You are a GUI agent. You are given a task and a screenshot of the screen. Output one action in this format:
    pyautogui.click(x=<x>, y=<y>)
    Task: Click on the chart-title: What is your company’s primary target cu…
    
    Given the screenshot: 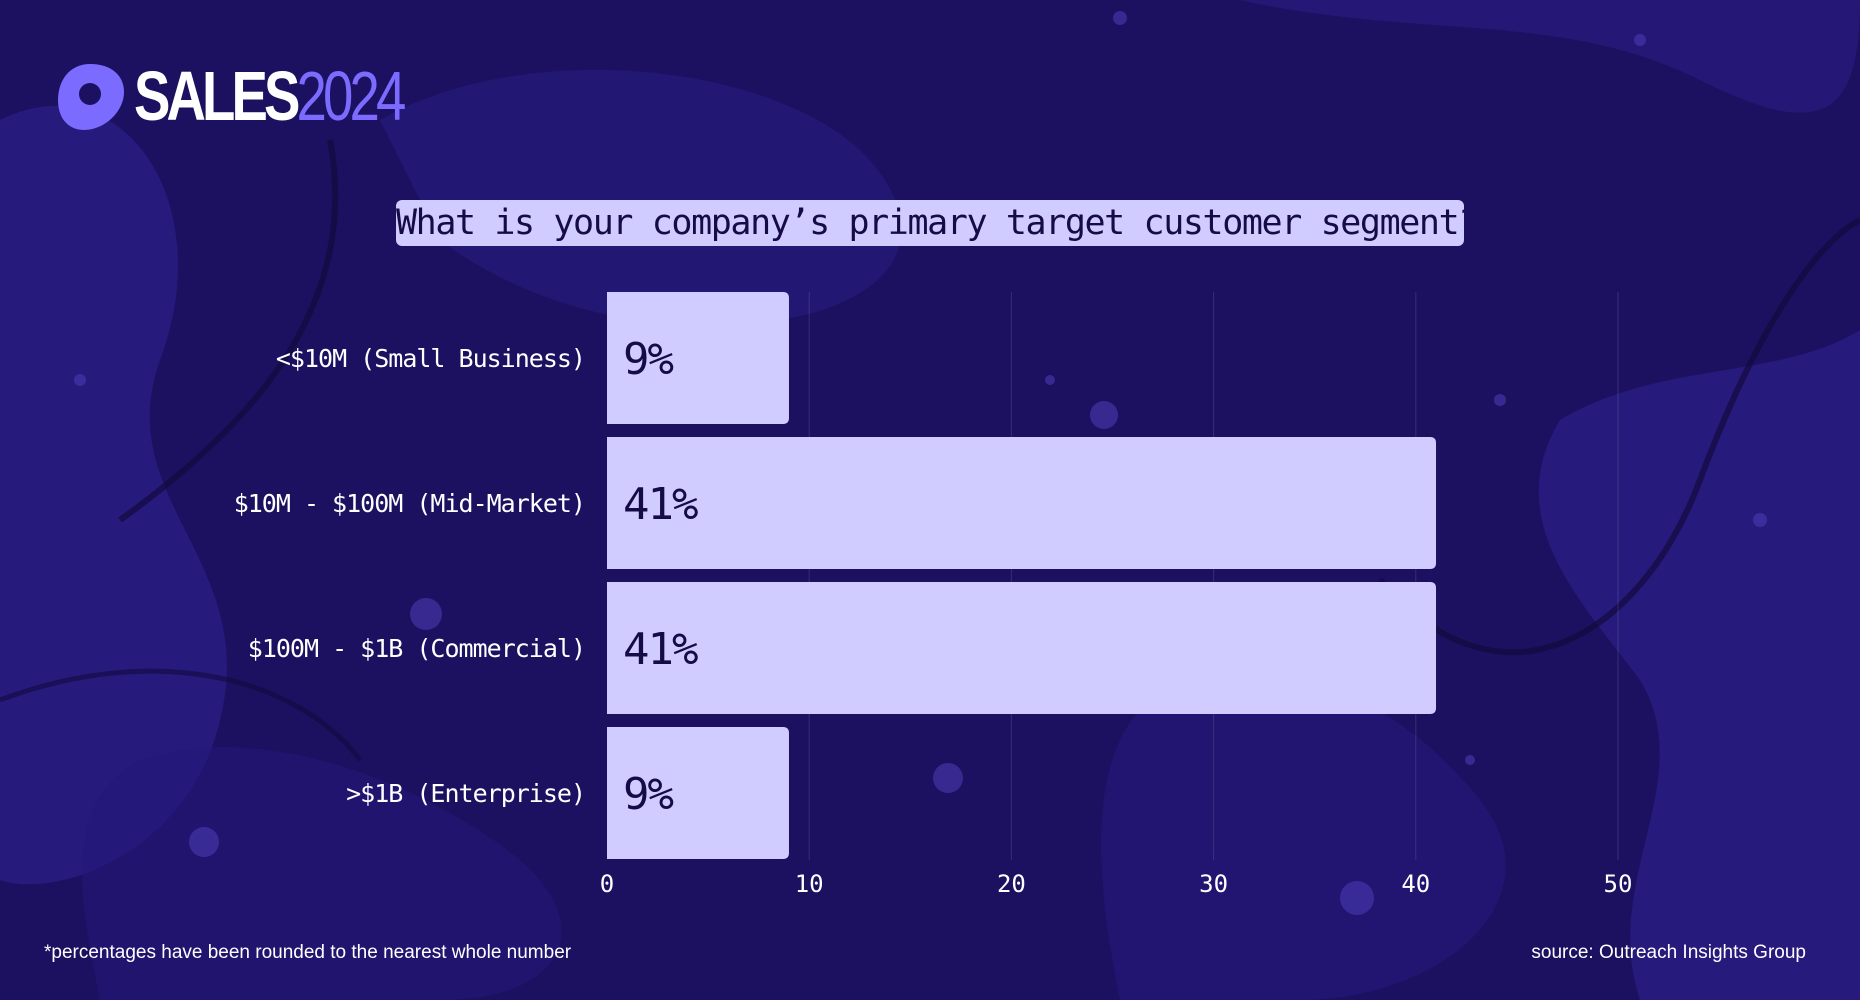 What is the action you would take?
    pyautogui.click(x=930, y=223)
    